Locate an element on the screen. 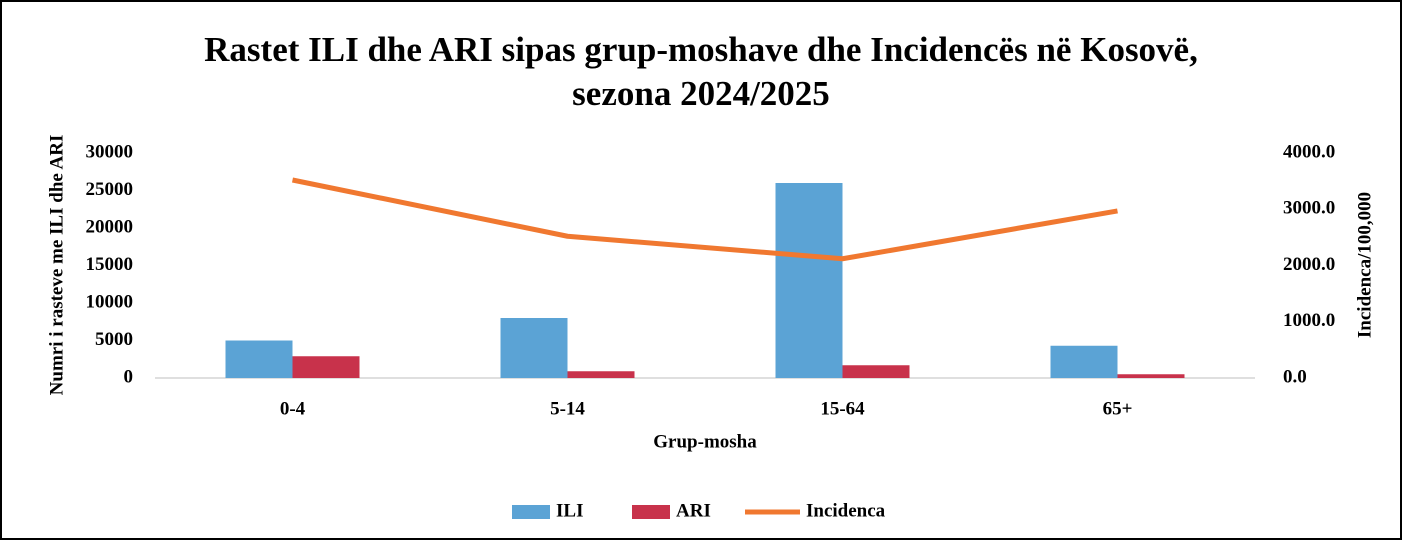 The height and width of the screenshot is (540, 1402). line is located at coordinates (704, 219).